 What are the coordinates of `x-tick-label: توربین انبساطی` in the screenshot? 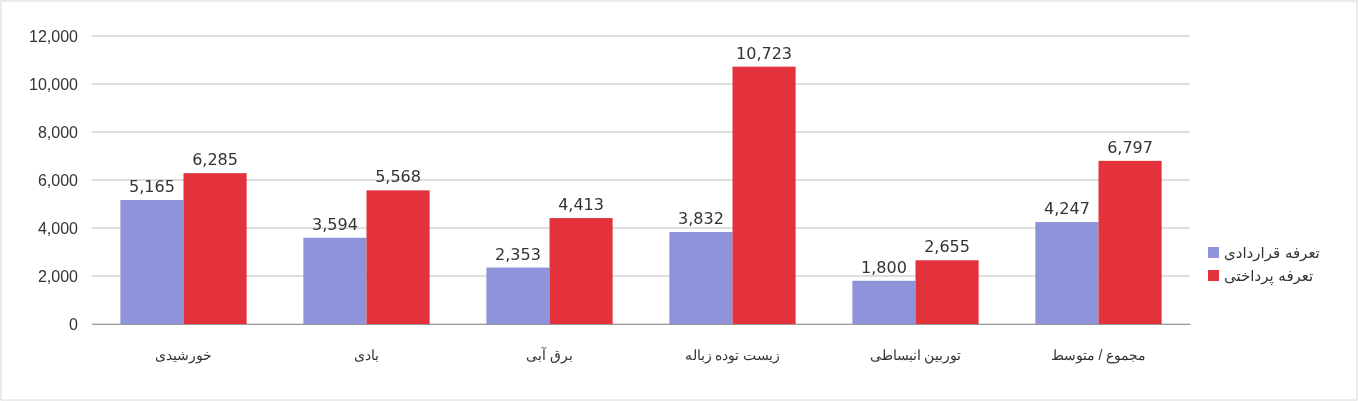 It's located at (915, 355).